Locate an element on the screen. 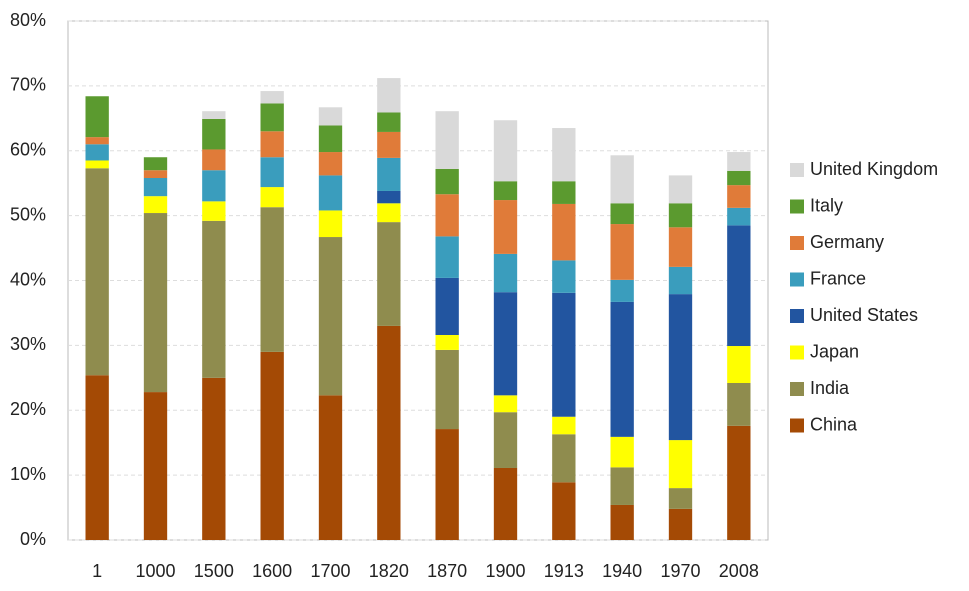 This screenshot has width=969, height=591. y-tick-label: 0% is located at coordinates (33, 539).